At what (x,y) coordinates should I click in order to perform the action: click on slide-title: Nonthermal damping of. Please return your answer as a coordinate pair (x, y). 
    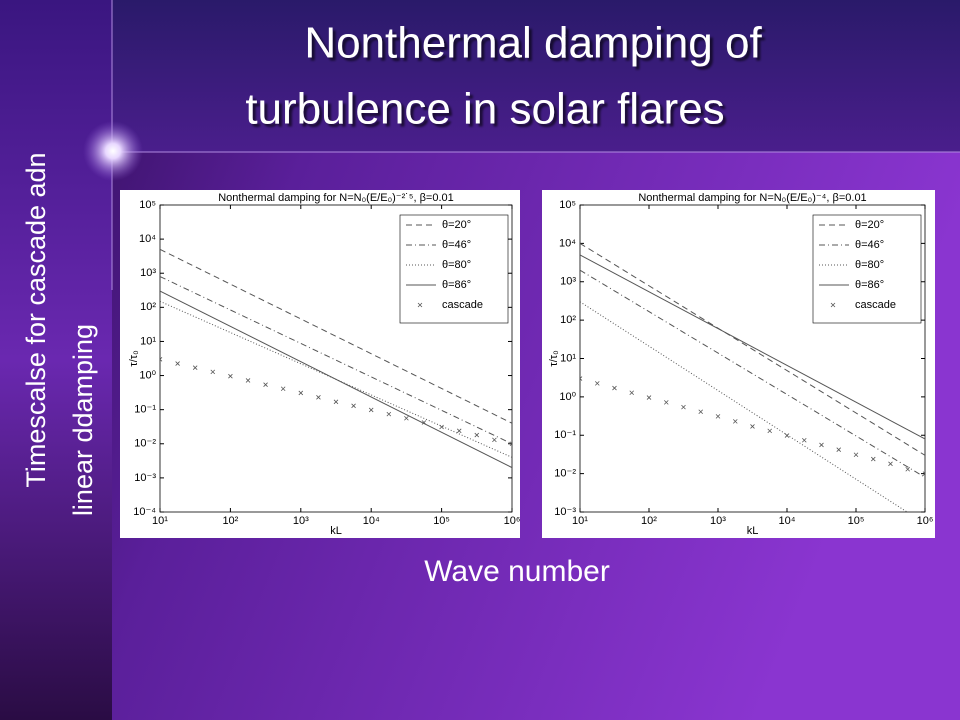
    Looking at the image, I should click on (533, 43).